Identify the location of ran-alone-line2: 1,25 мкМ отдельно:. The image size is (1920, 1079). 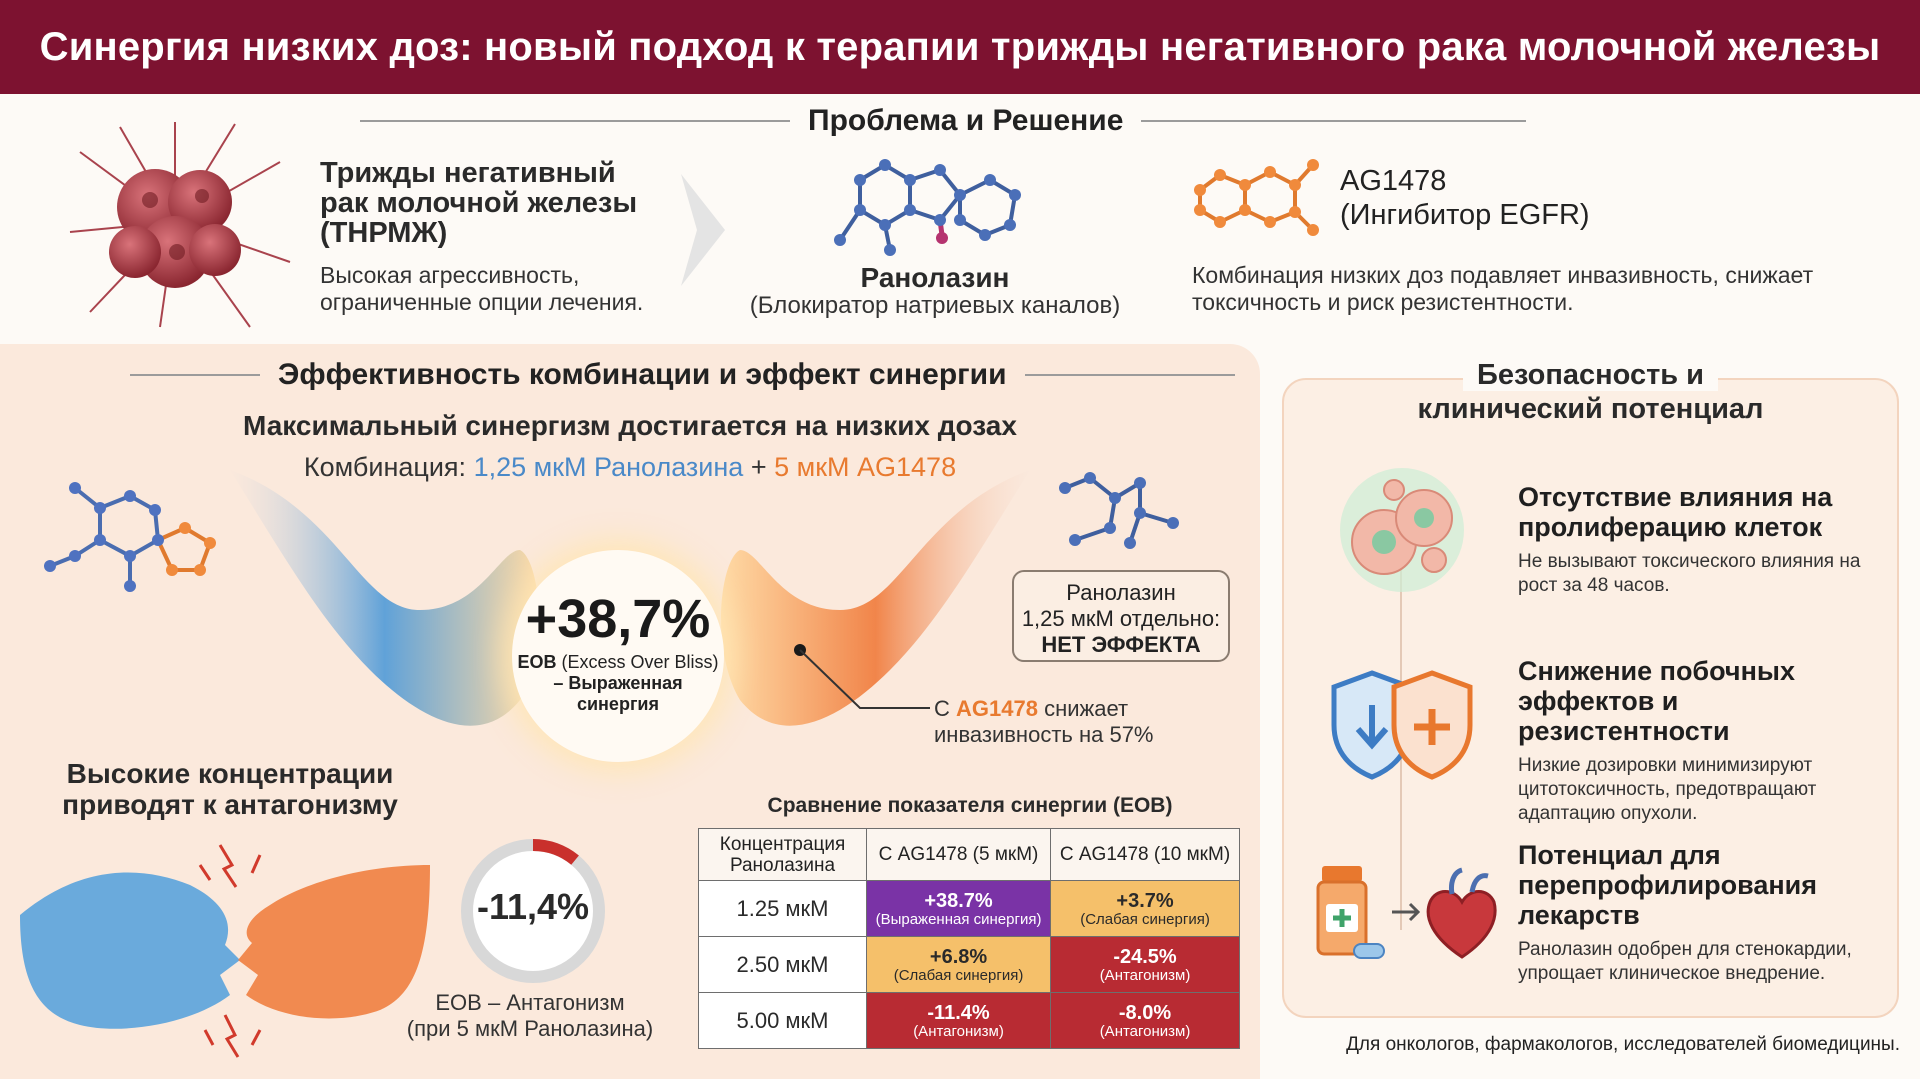
(1121, 618).